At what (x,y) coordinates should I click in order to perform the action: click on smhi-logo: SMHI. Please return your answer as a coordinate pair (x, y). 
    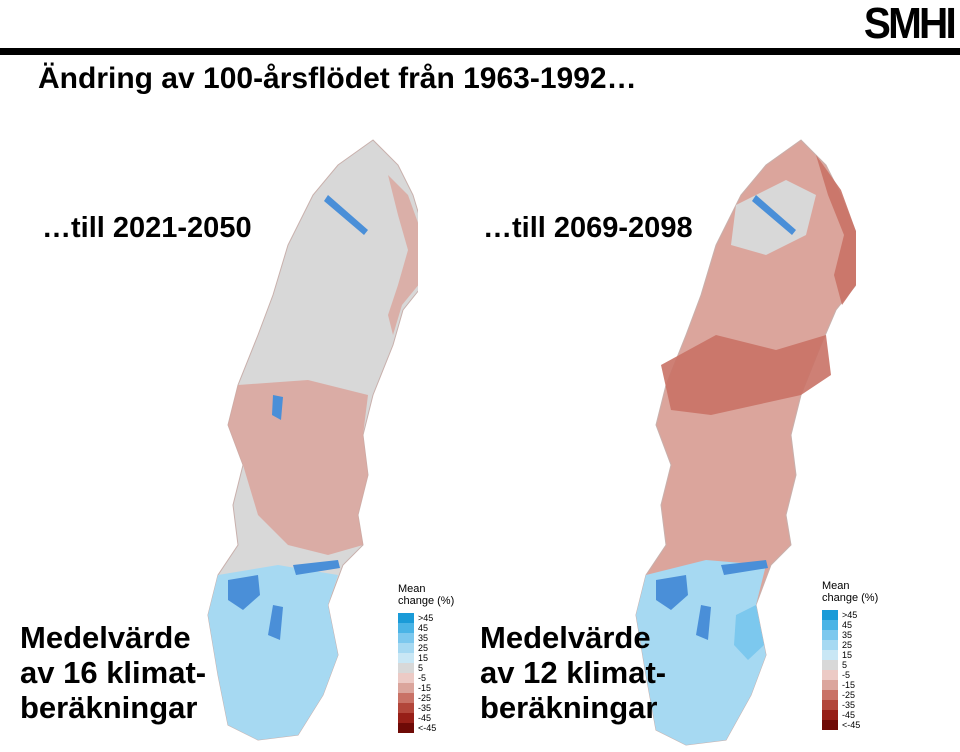
    Looking at the image, I should click on (910, 24).